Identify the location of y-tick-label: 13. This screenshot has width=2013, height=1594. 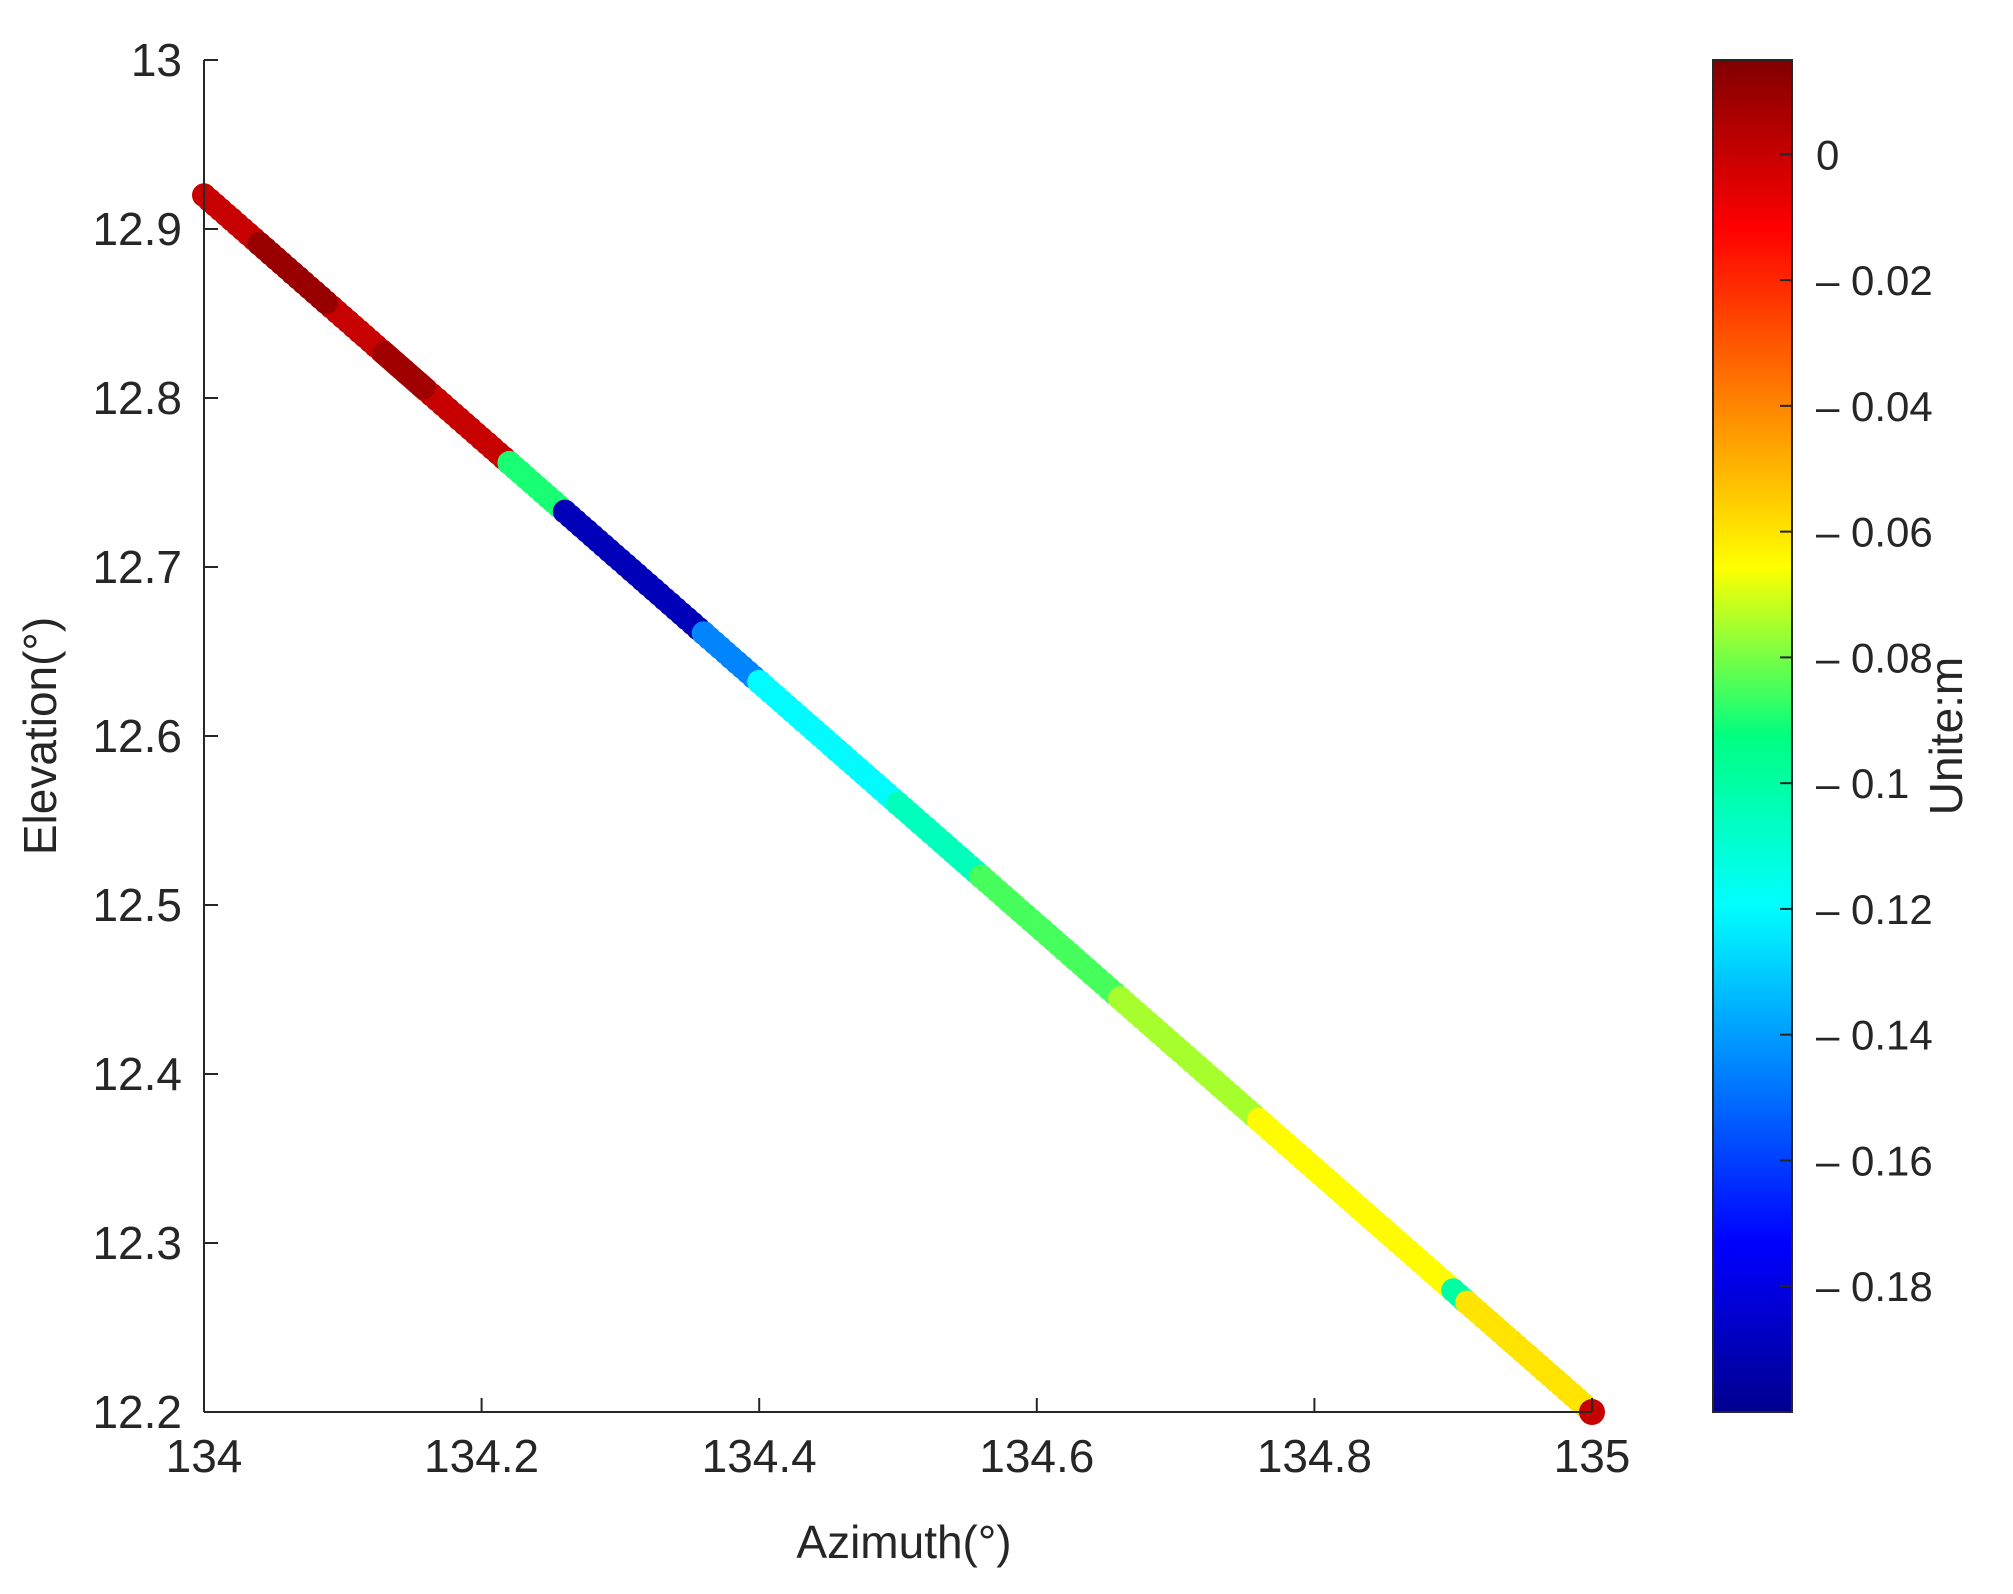
(156, 60).